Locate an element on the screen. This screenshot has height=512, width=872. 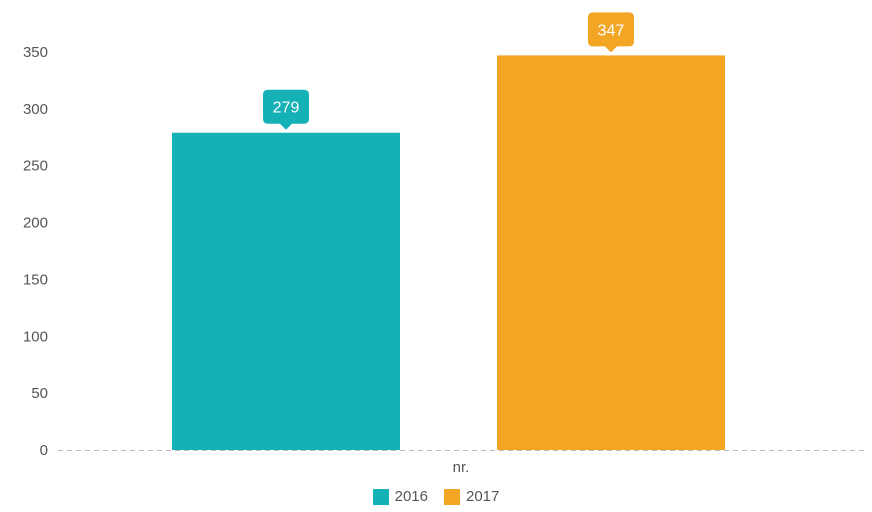
legend-item-2016: 2016 is located at coordinates (400, 496).